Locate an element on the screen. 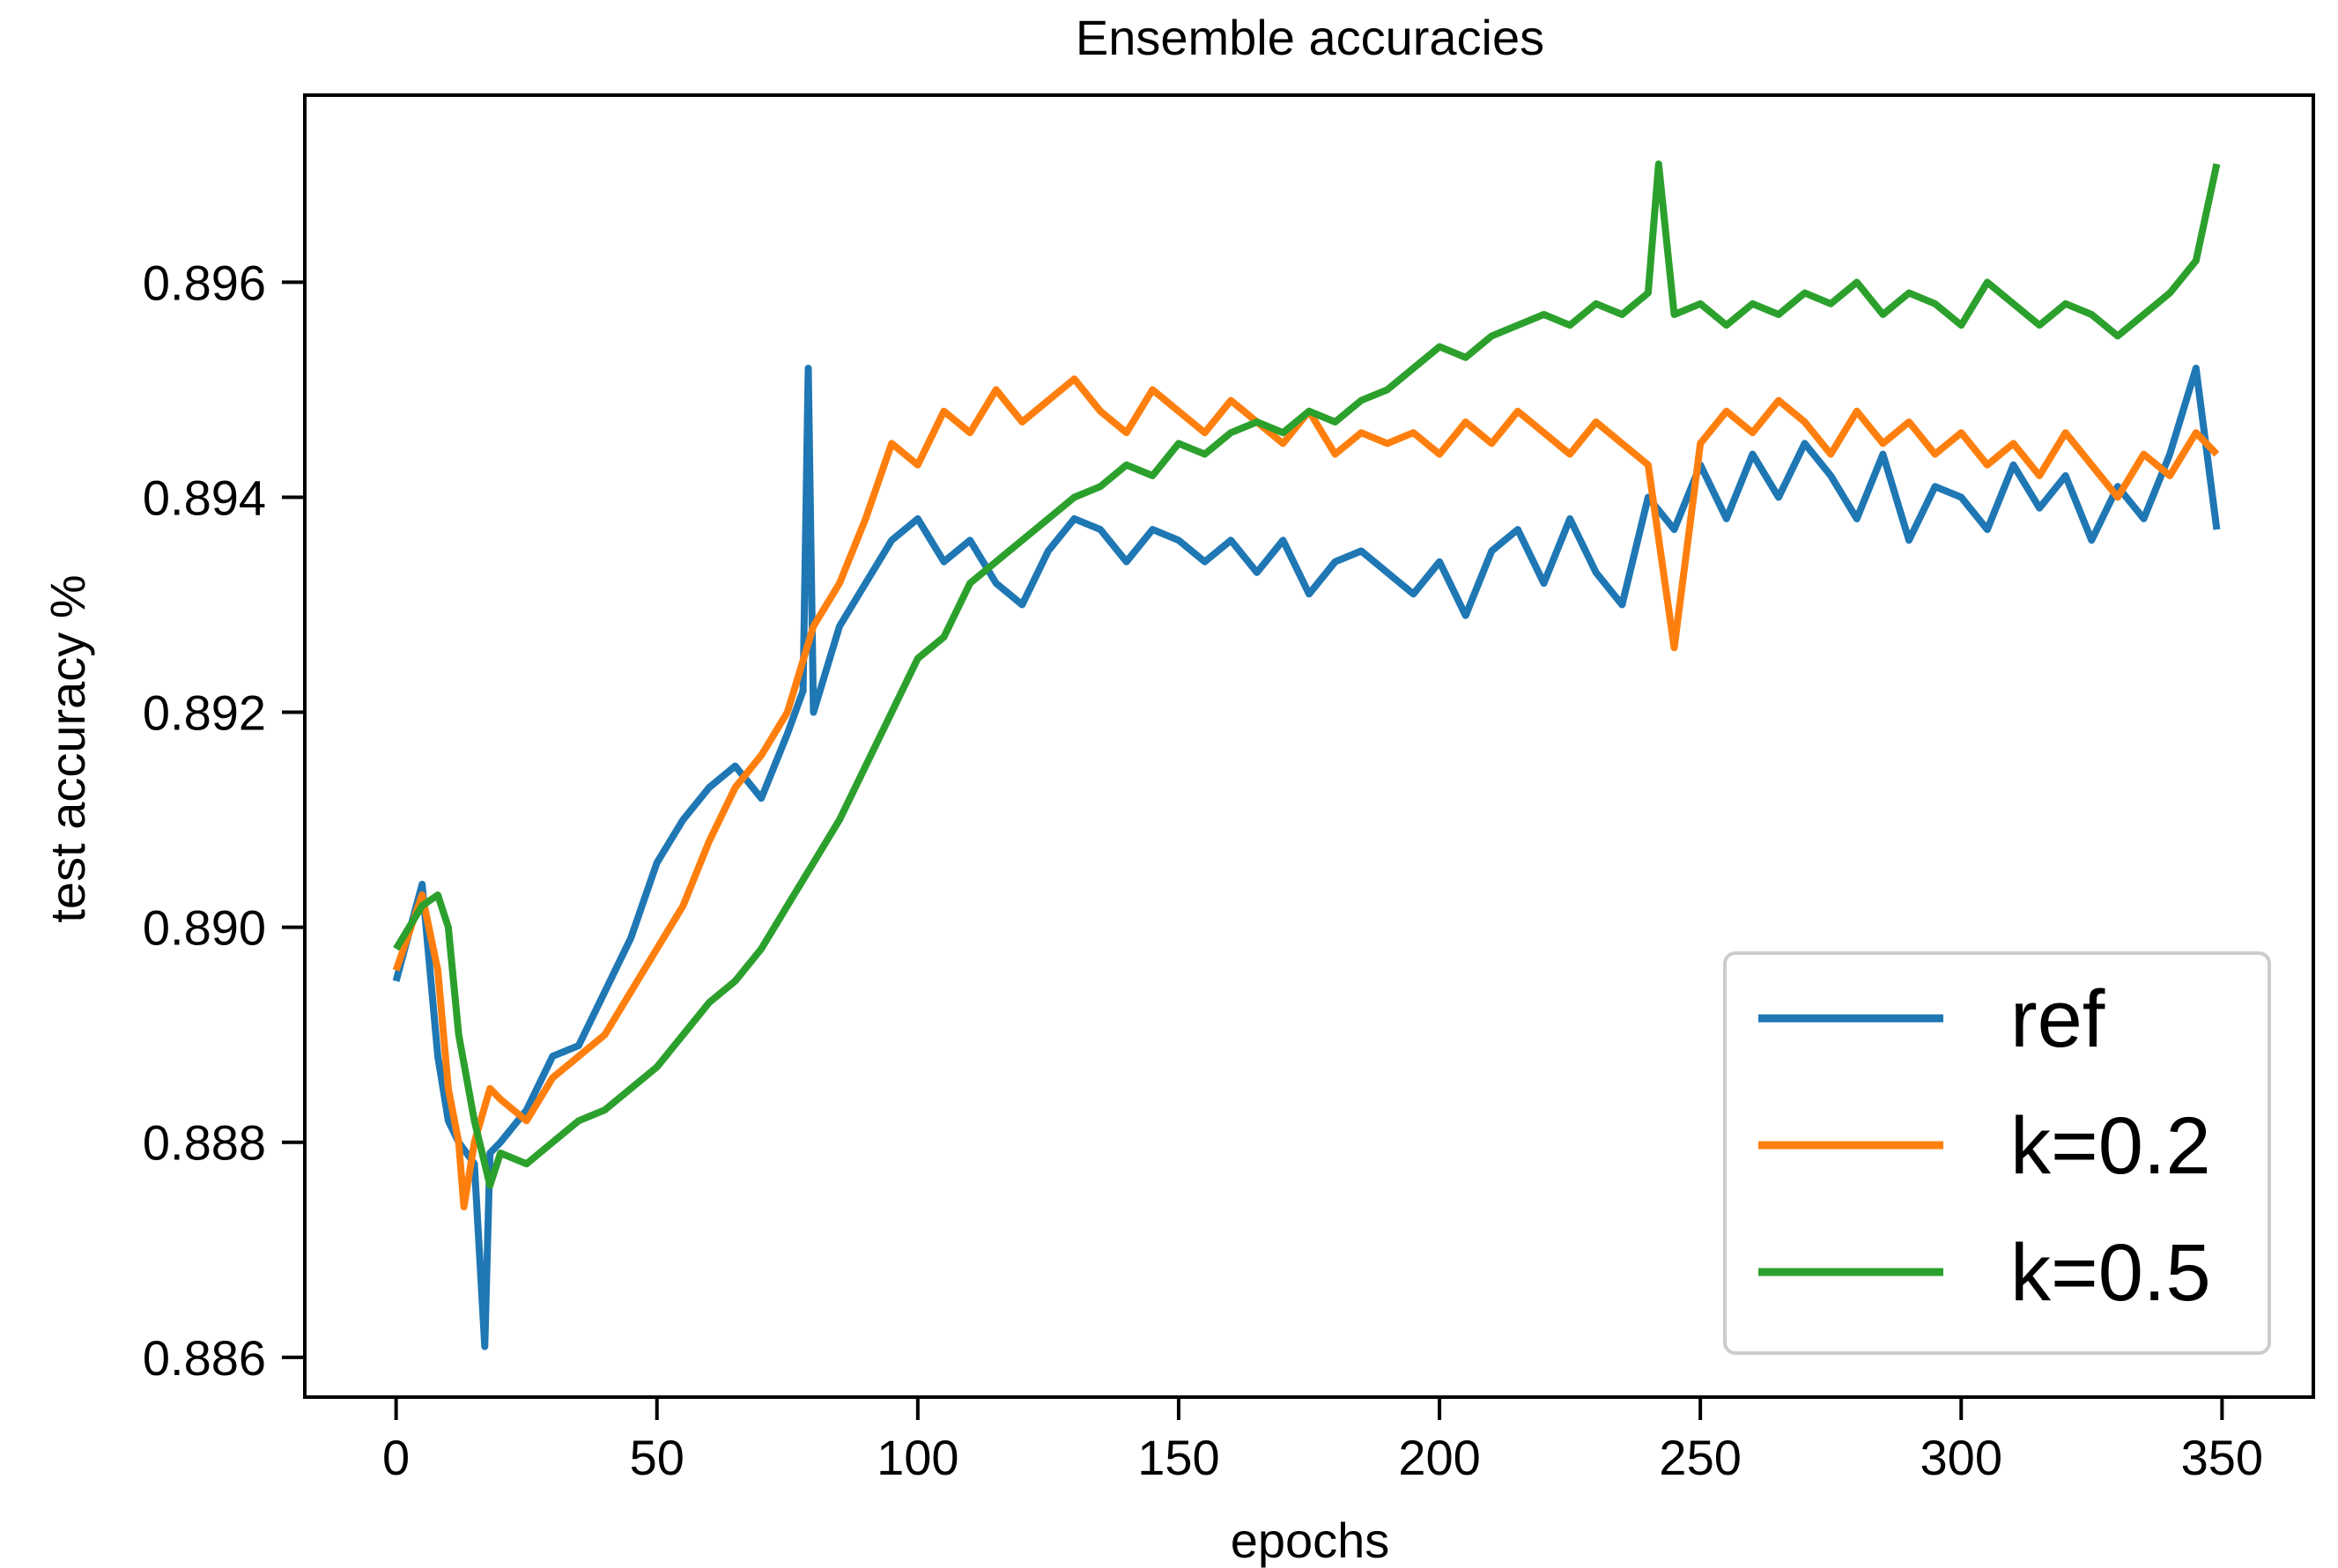  y-tick-label: 0.892 is located at coordinates (205, 713).